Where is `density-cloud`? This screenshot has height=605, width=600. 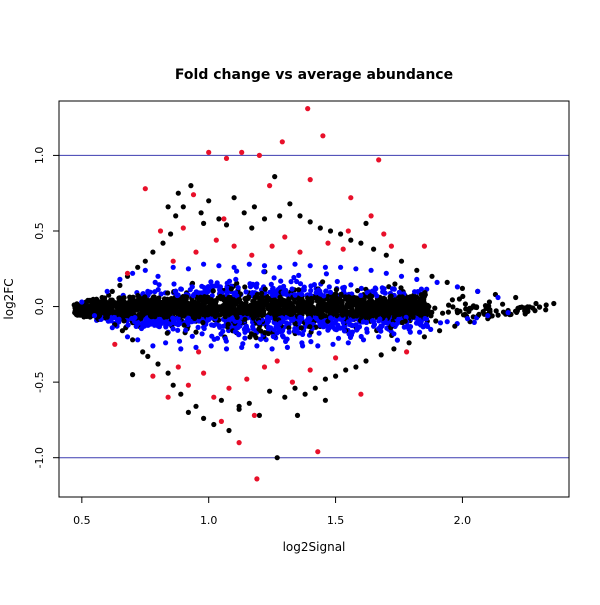 density-cloud is located at coordinates (310, 307).